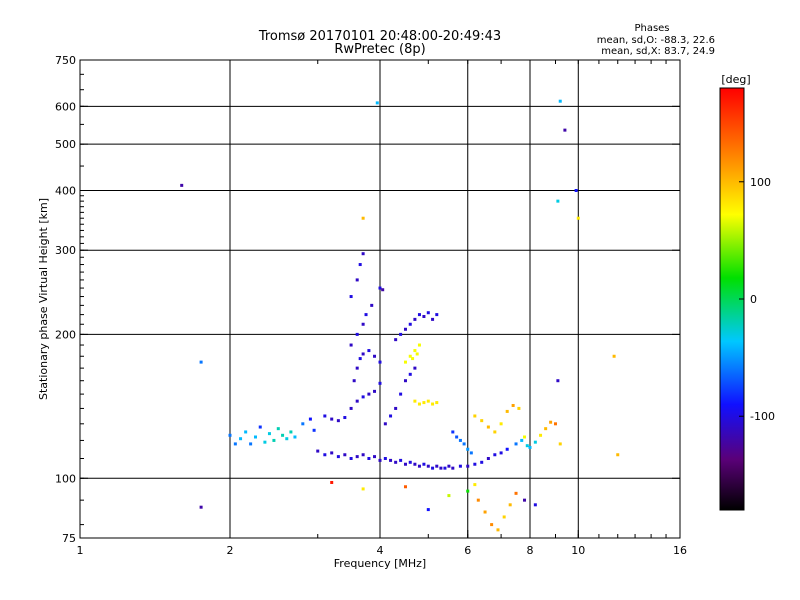  Describe the element at coordinates (379, 49) in the screenshot. I see `chart-title-line2: RwPretec (8p)` at that location.